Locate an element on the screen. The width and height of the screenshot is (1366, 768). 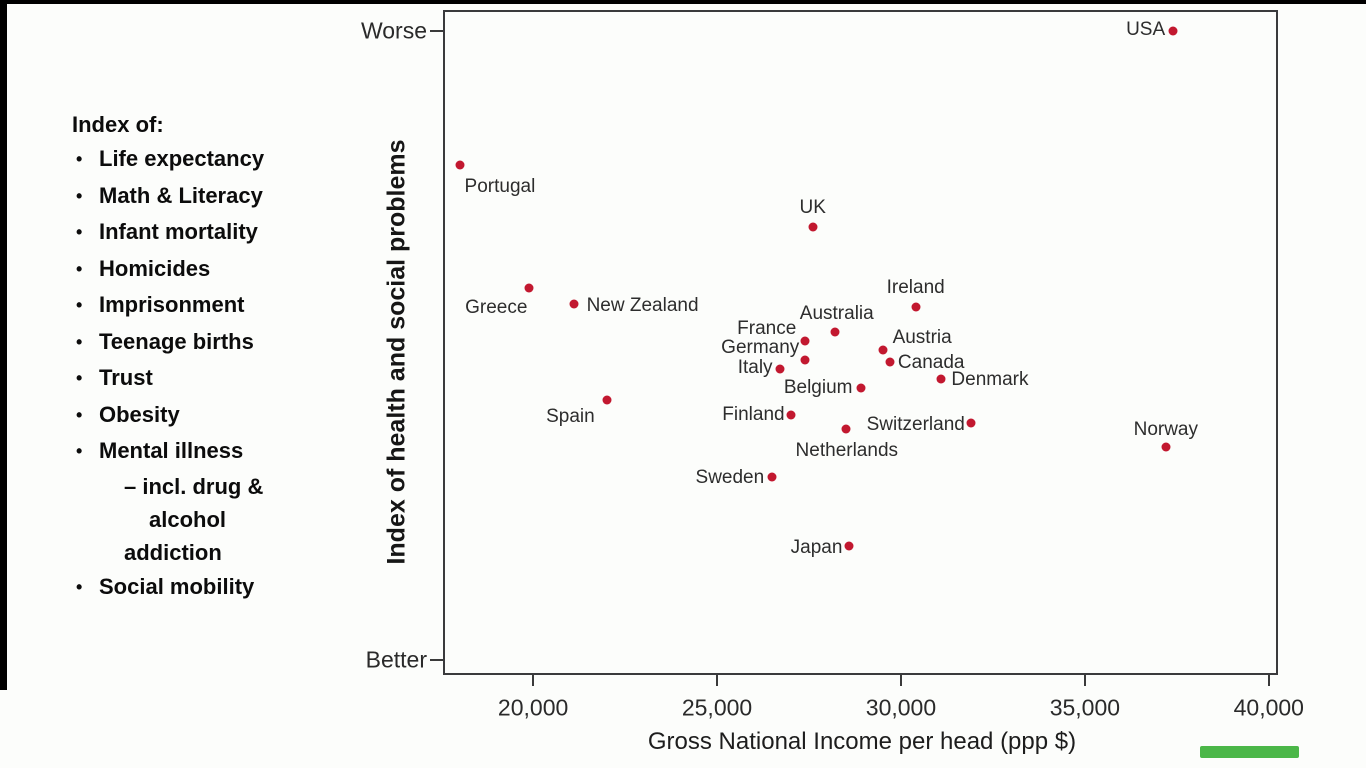
legend-item-label: Social mobility is located at coordinates (177, 586).